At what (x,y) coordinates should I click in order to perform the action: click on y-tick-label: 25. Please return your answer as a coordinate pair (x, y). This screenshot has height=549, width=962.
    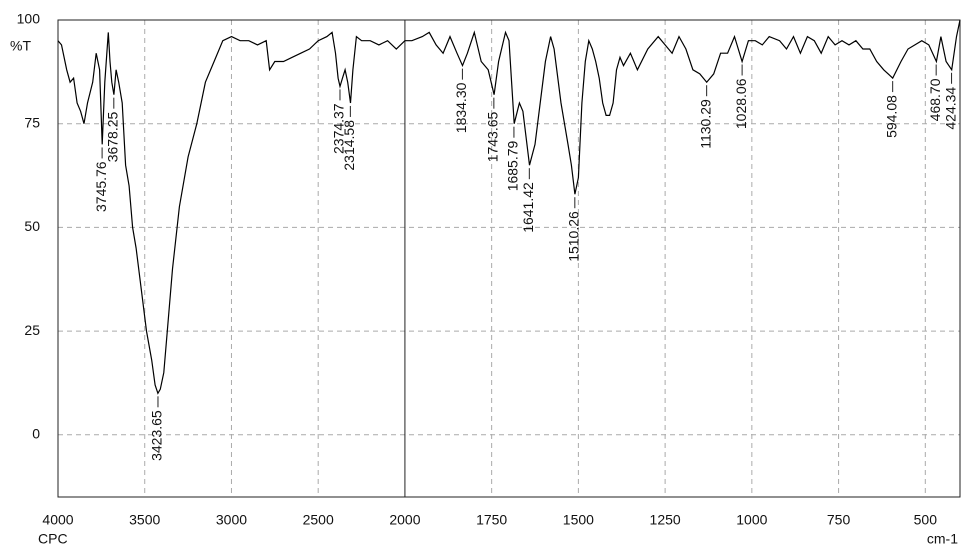
    Looking at the image, I should click on (32, 330).